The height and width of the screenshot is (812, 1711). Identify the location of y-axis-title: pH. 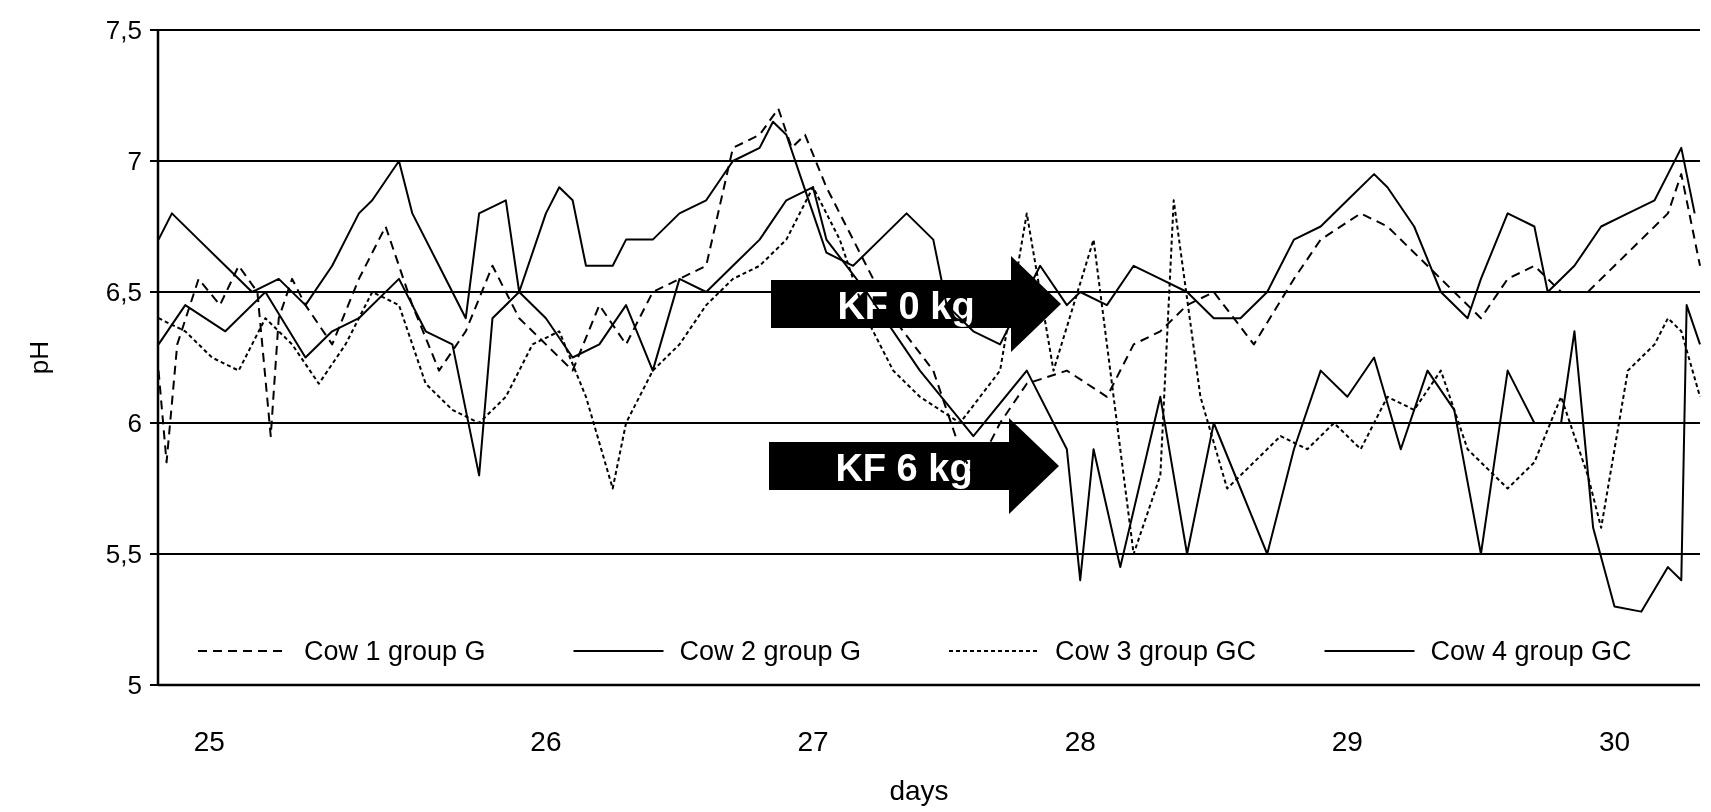
(39, 357).